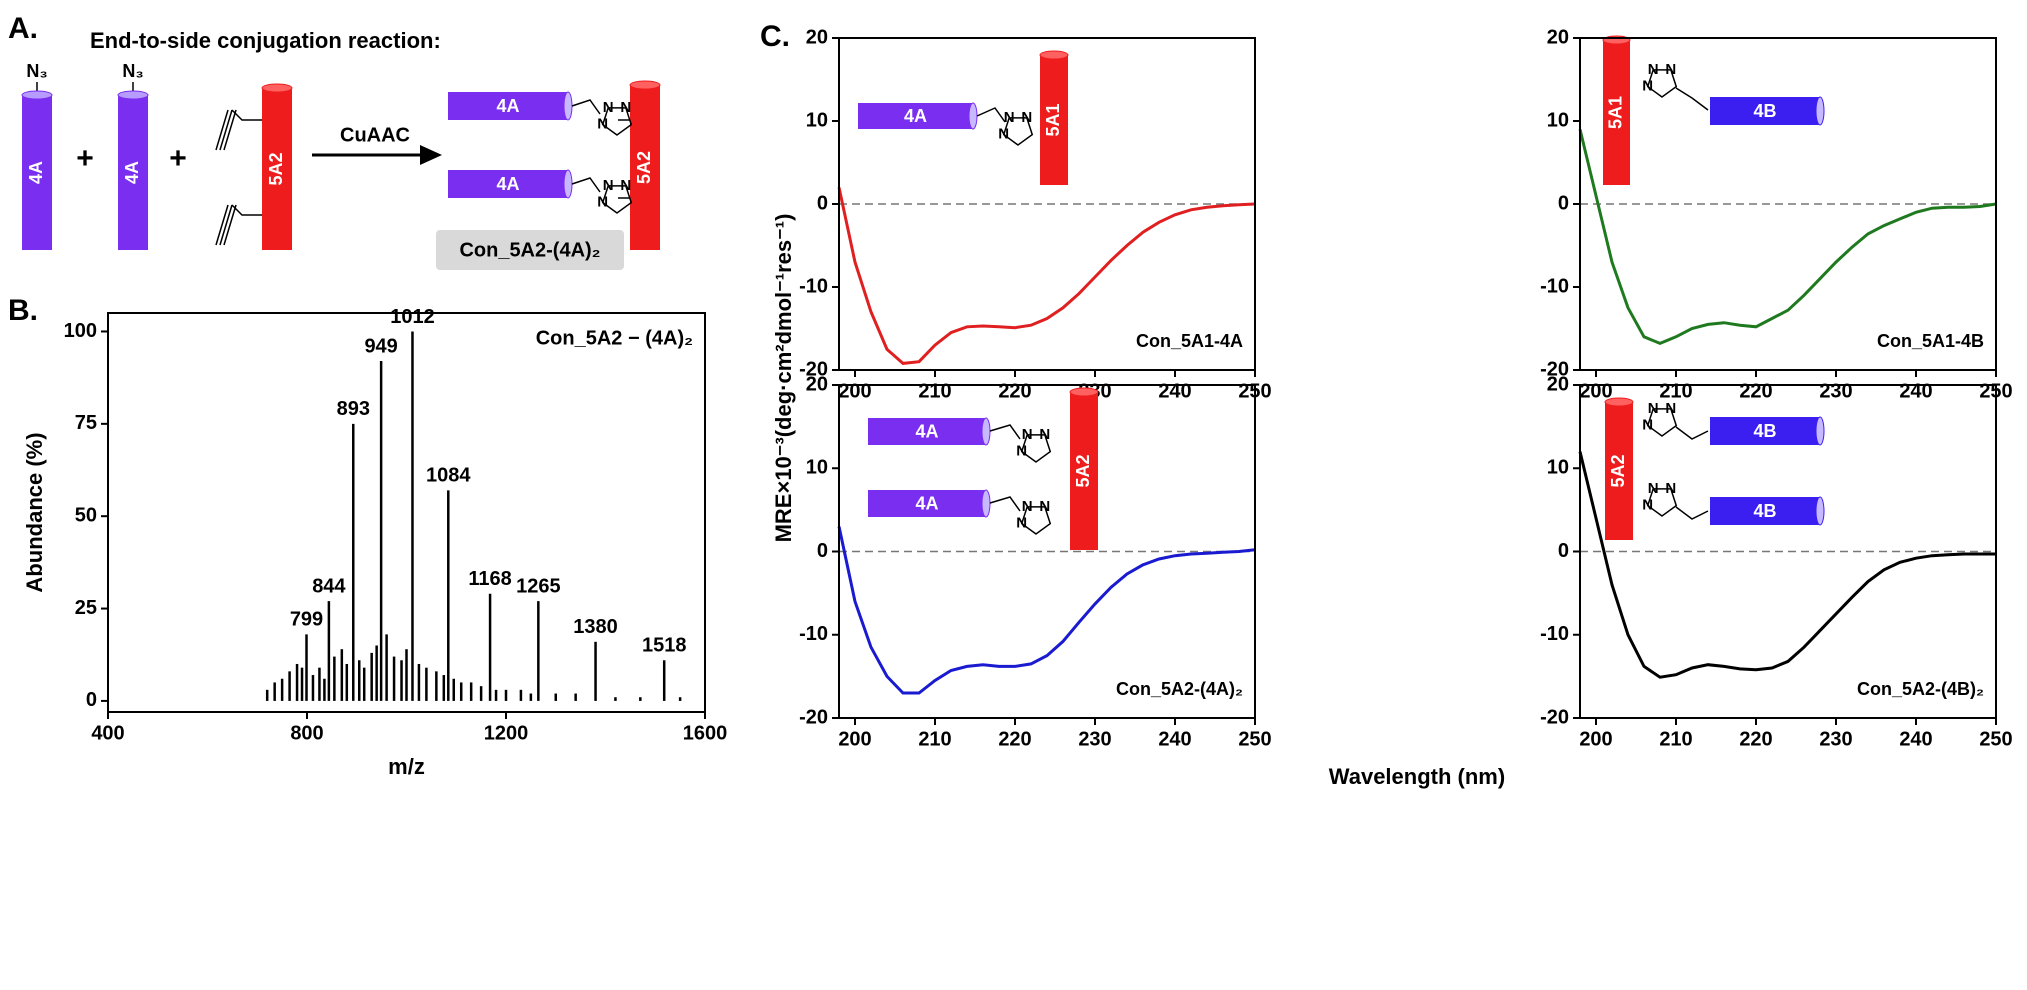 The image size is (2027, 990). I want to click on y-tick-label: 25, so click(86, 608).